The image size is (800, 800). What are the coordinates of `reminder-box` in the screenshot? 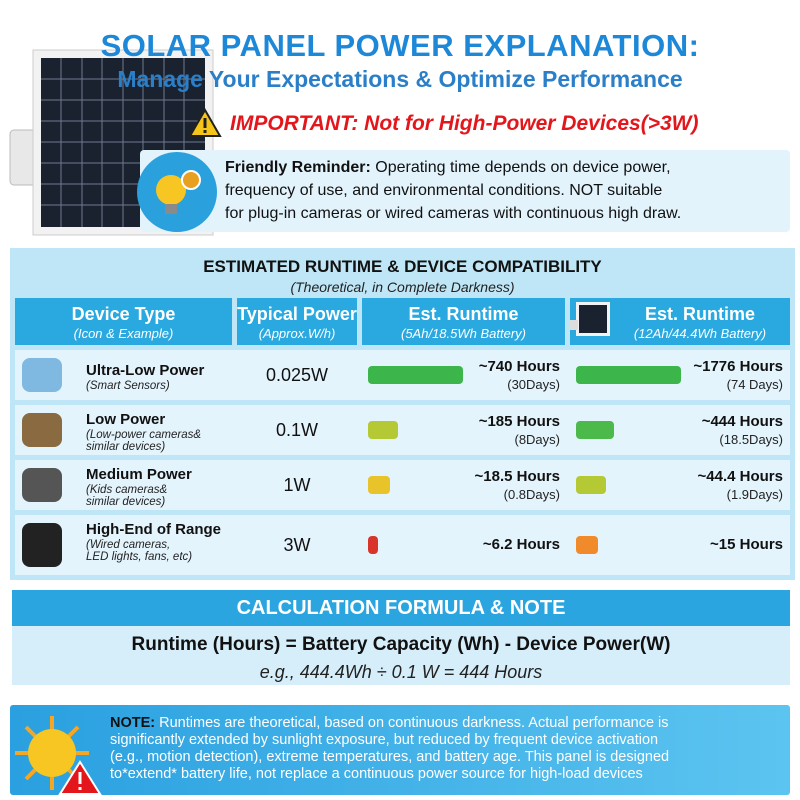 It's located at (465, 191).